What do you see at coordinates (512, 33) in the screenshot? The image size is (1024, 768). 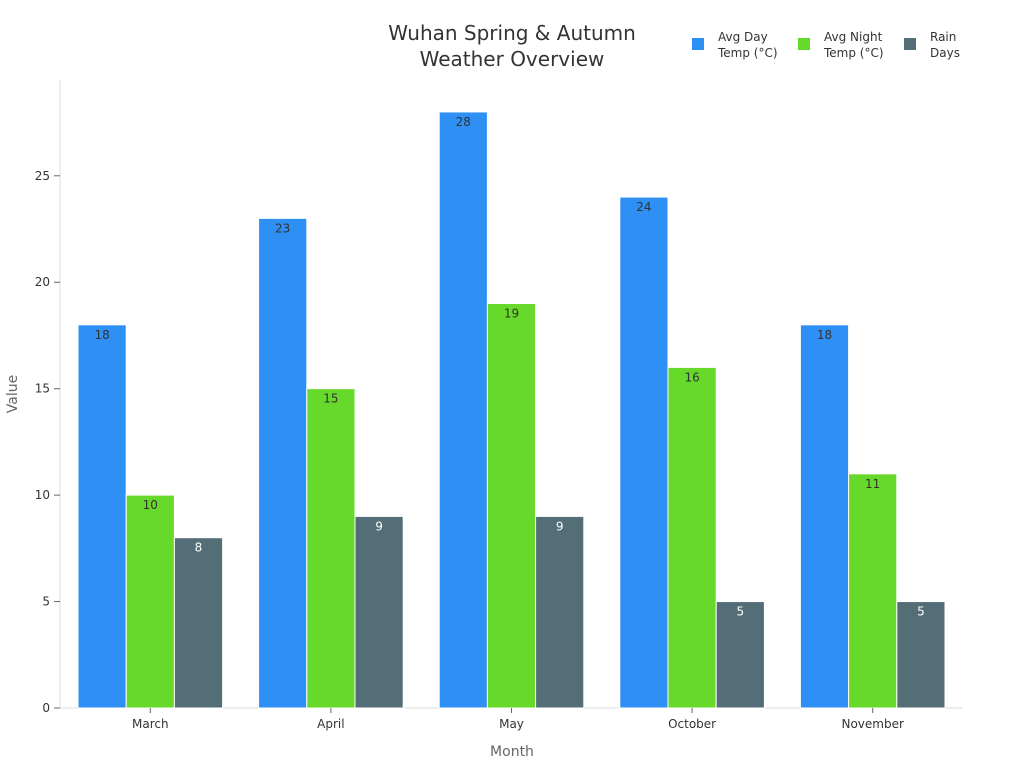 I see `chart-title-line-1: Wuhan Spring & Autumn` at bounding box center [512, 33].